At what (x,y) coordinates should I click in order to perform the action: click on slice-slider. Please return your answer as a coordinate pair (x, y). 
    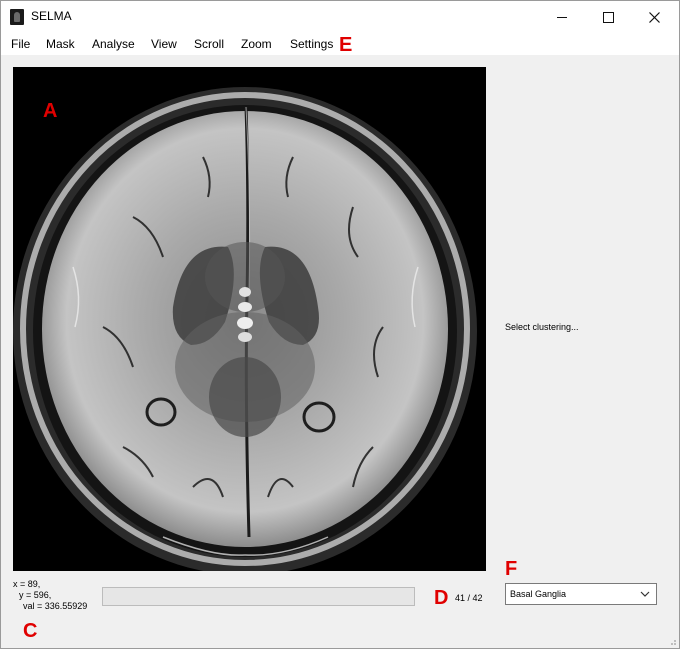
    Looking at the image, I should click on (258, 596).